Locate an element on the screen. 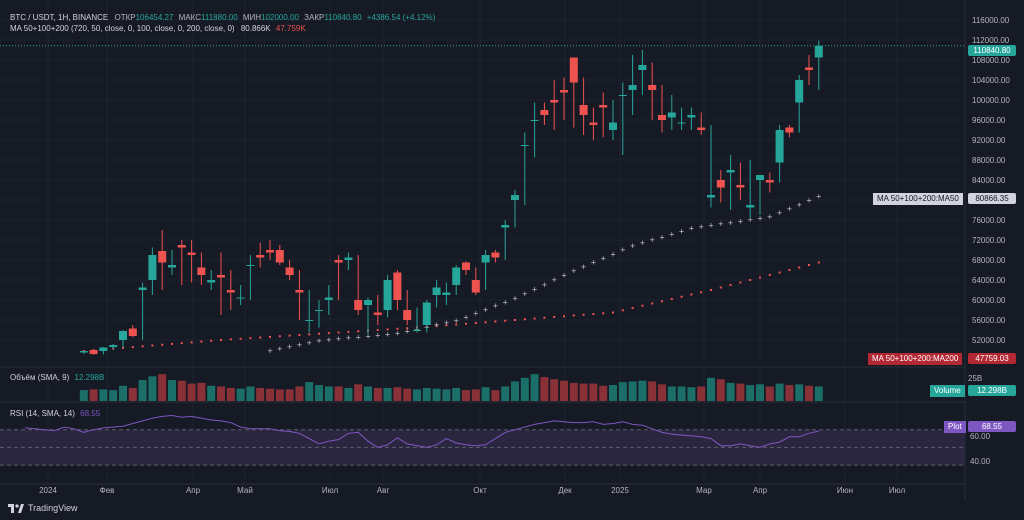 Image resolution: width=1024 pixels, height=520 pixels. volume-legend: Объём (SMA, 9) 12.298B is located at coordinates (57, 377).